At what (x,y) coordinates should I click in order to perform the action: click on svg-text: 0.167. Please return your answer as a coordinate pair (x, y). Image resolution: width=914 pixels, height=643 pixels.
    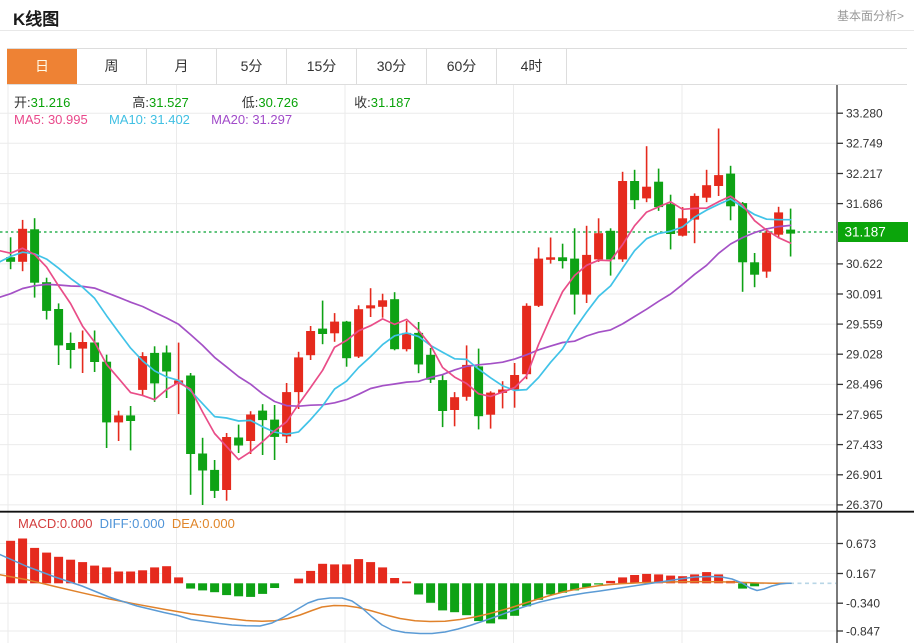
    Looking at the image, I should click on (861, 574).